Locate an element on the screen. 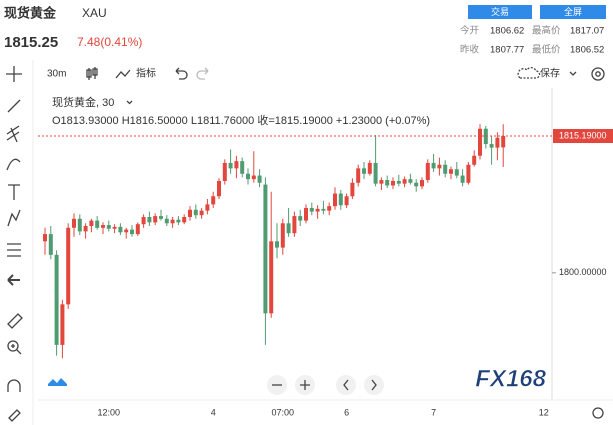 Image resolution: width=613 pixels, height=425 pixels. x-tick-label: 12 is located at coordinates (544, 412).